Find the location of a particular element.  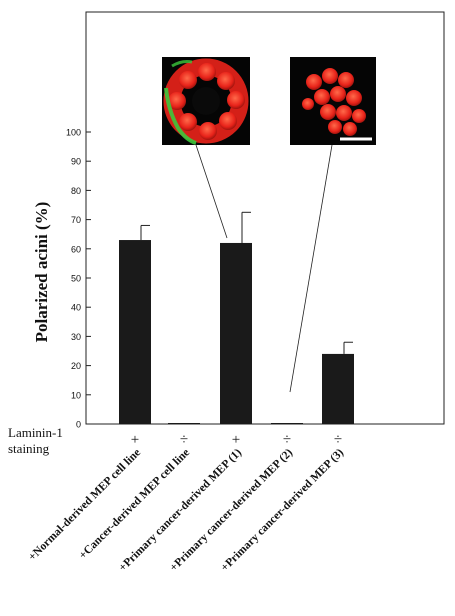

y-tick-label: 70 is located at coordinates (76, 220).